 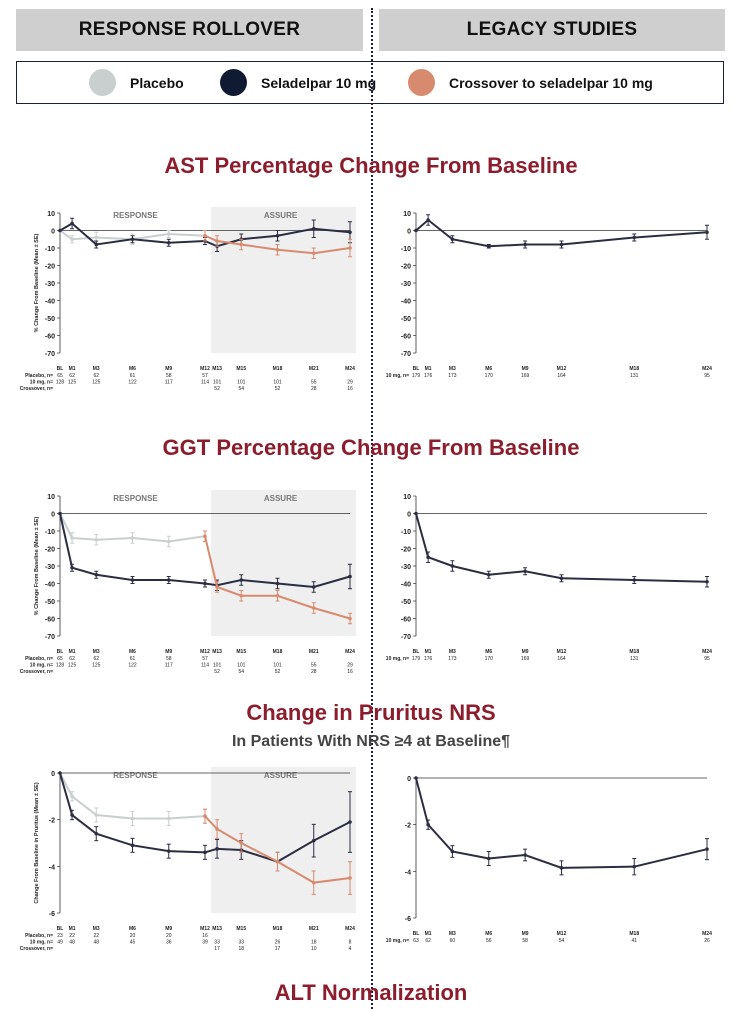 I want to click on ggt-legacy-xtick-label-4: M9, so click(x=525, y=652).